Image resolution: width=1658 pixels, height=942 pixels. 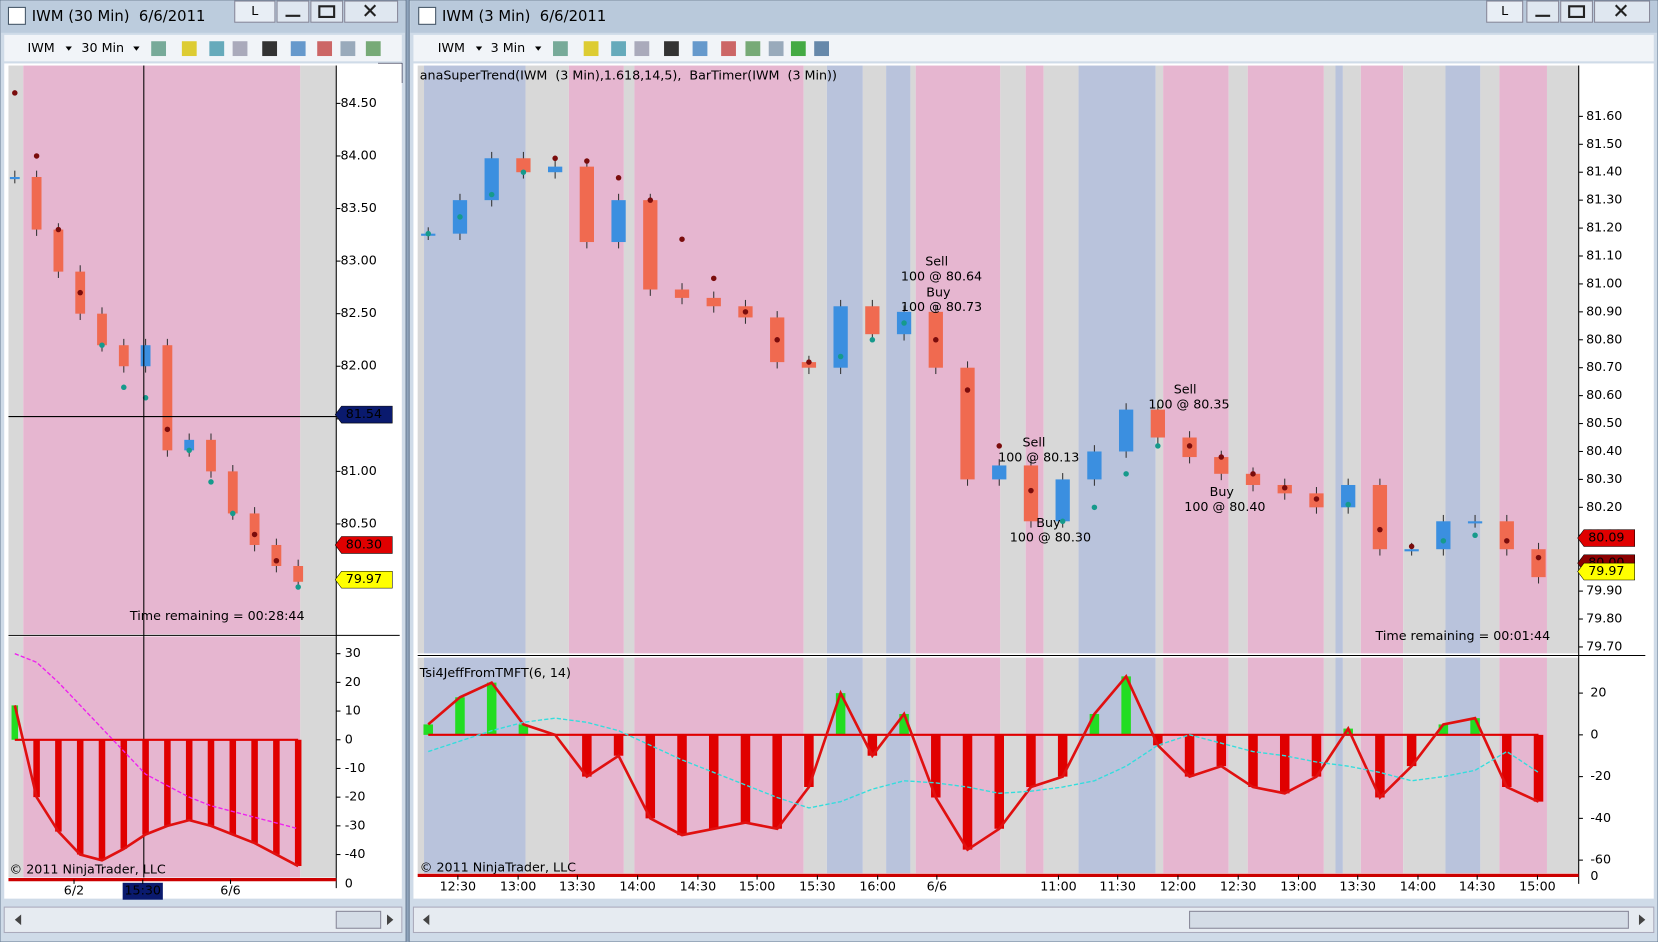 What do you see at coordinates (1600, 859) in the screenshot?
I see `y-tick-label: -60` at bounding box center [1600, 859].